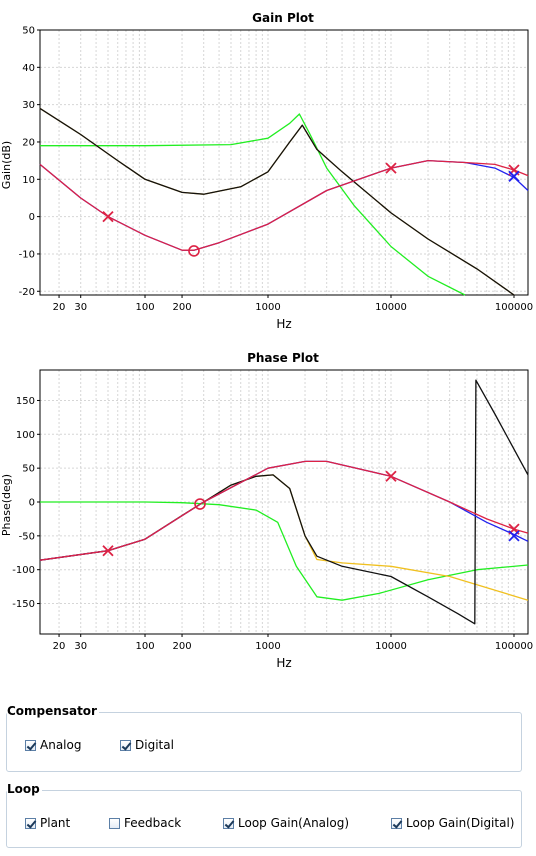 Image resolution: width=536 pixels, height=856 pixels. I want to click on digital-checkbox-label: Digital, so click(154, 745).